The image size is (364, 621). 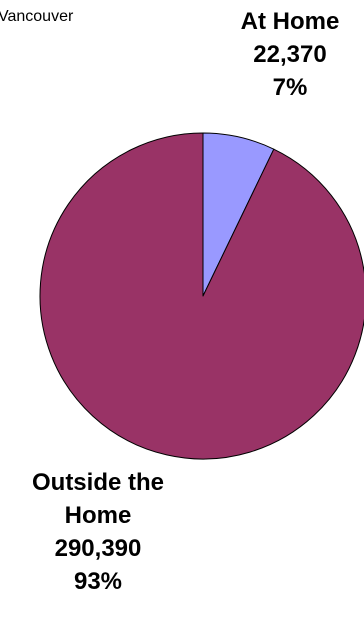 What do you see at coordinates (290, 87) in the screenshot?
I see `slice-label-at-home-percent: 7%` at bounding box center [290, 87].